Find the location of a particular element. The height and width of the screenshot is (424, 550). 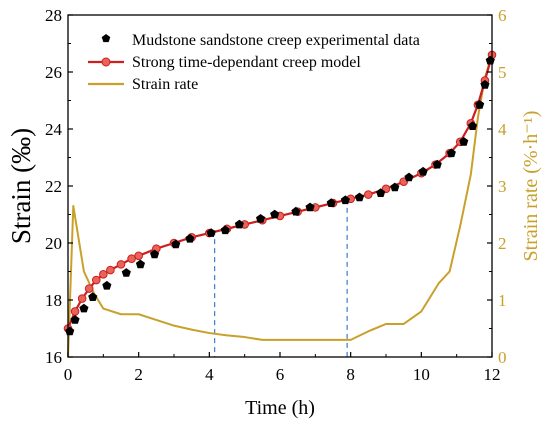

bottom-tick-label: 0 is located at coordinates (68, 374).